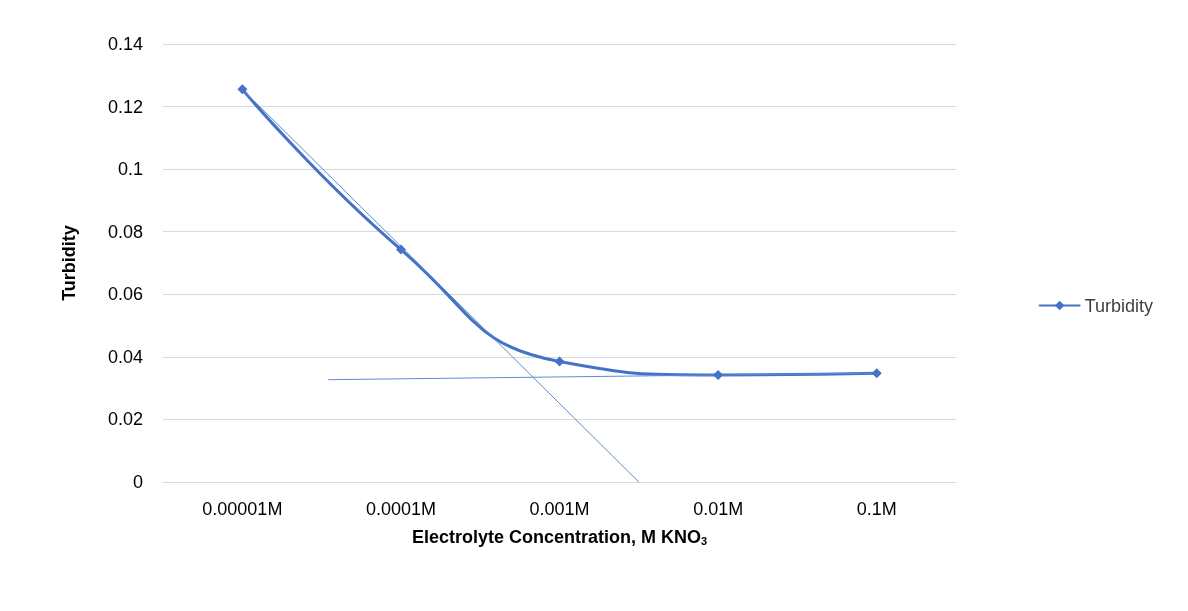 The image size is (1188, 611). Describe the element at coordinates (130, 169) in the screenshot. I see `y-tick-label: 0.1` at that location.